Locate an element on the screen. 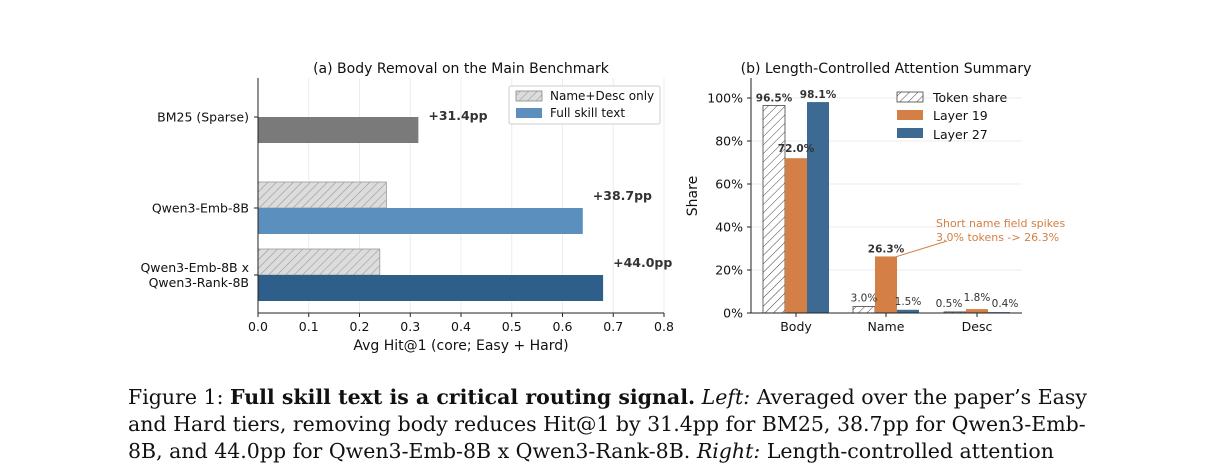 Image resolution: width=1212 pixels, height=465 pixels. panel-b-value-label: 1.8% is located at coordinates (977, 298).